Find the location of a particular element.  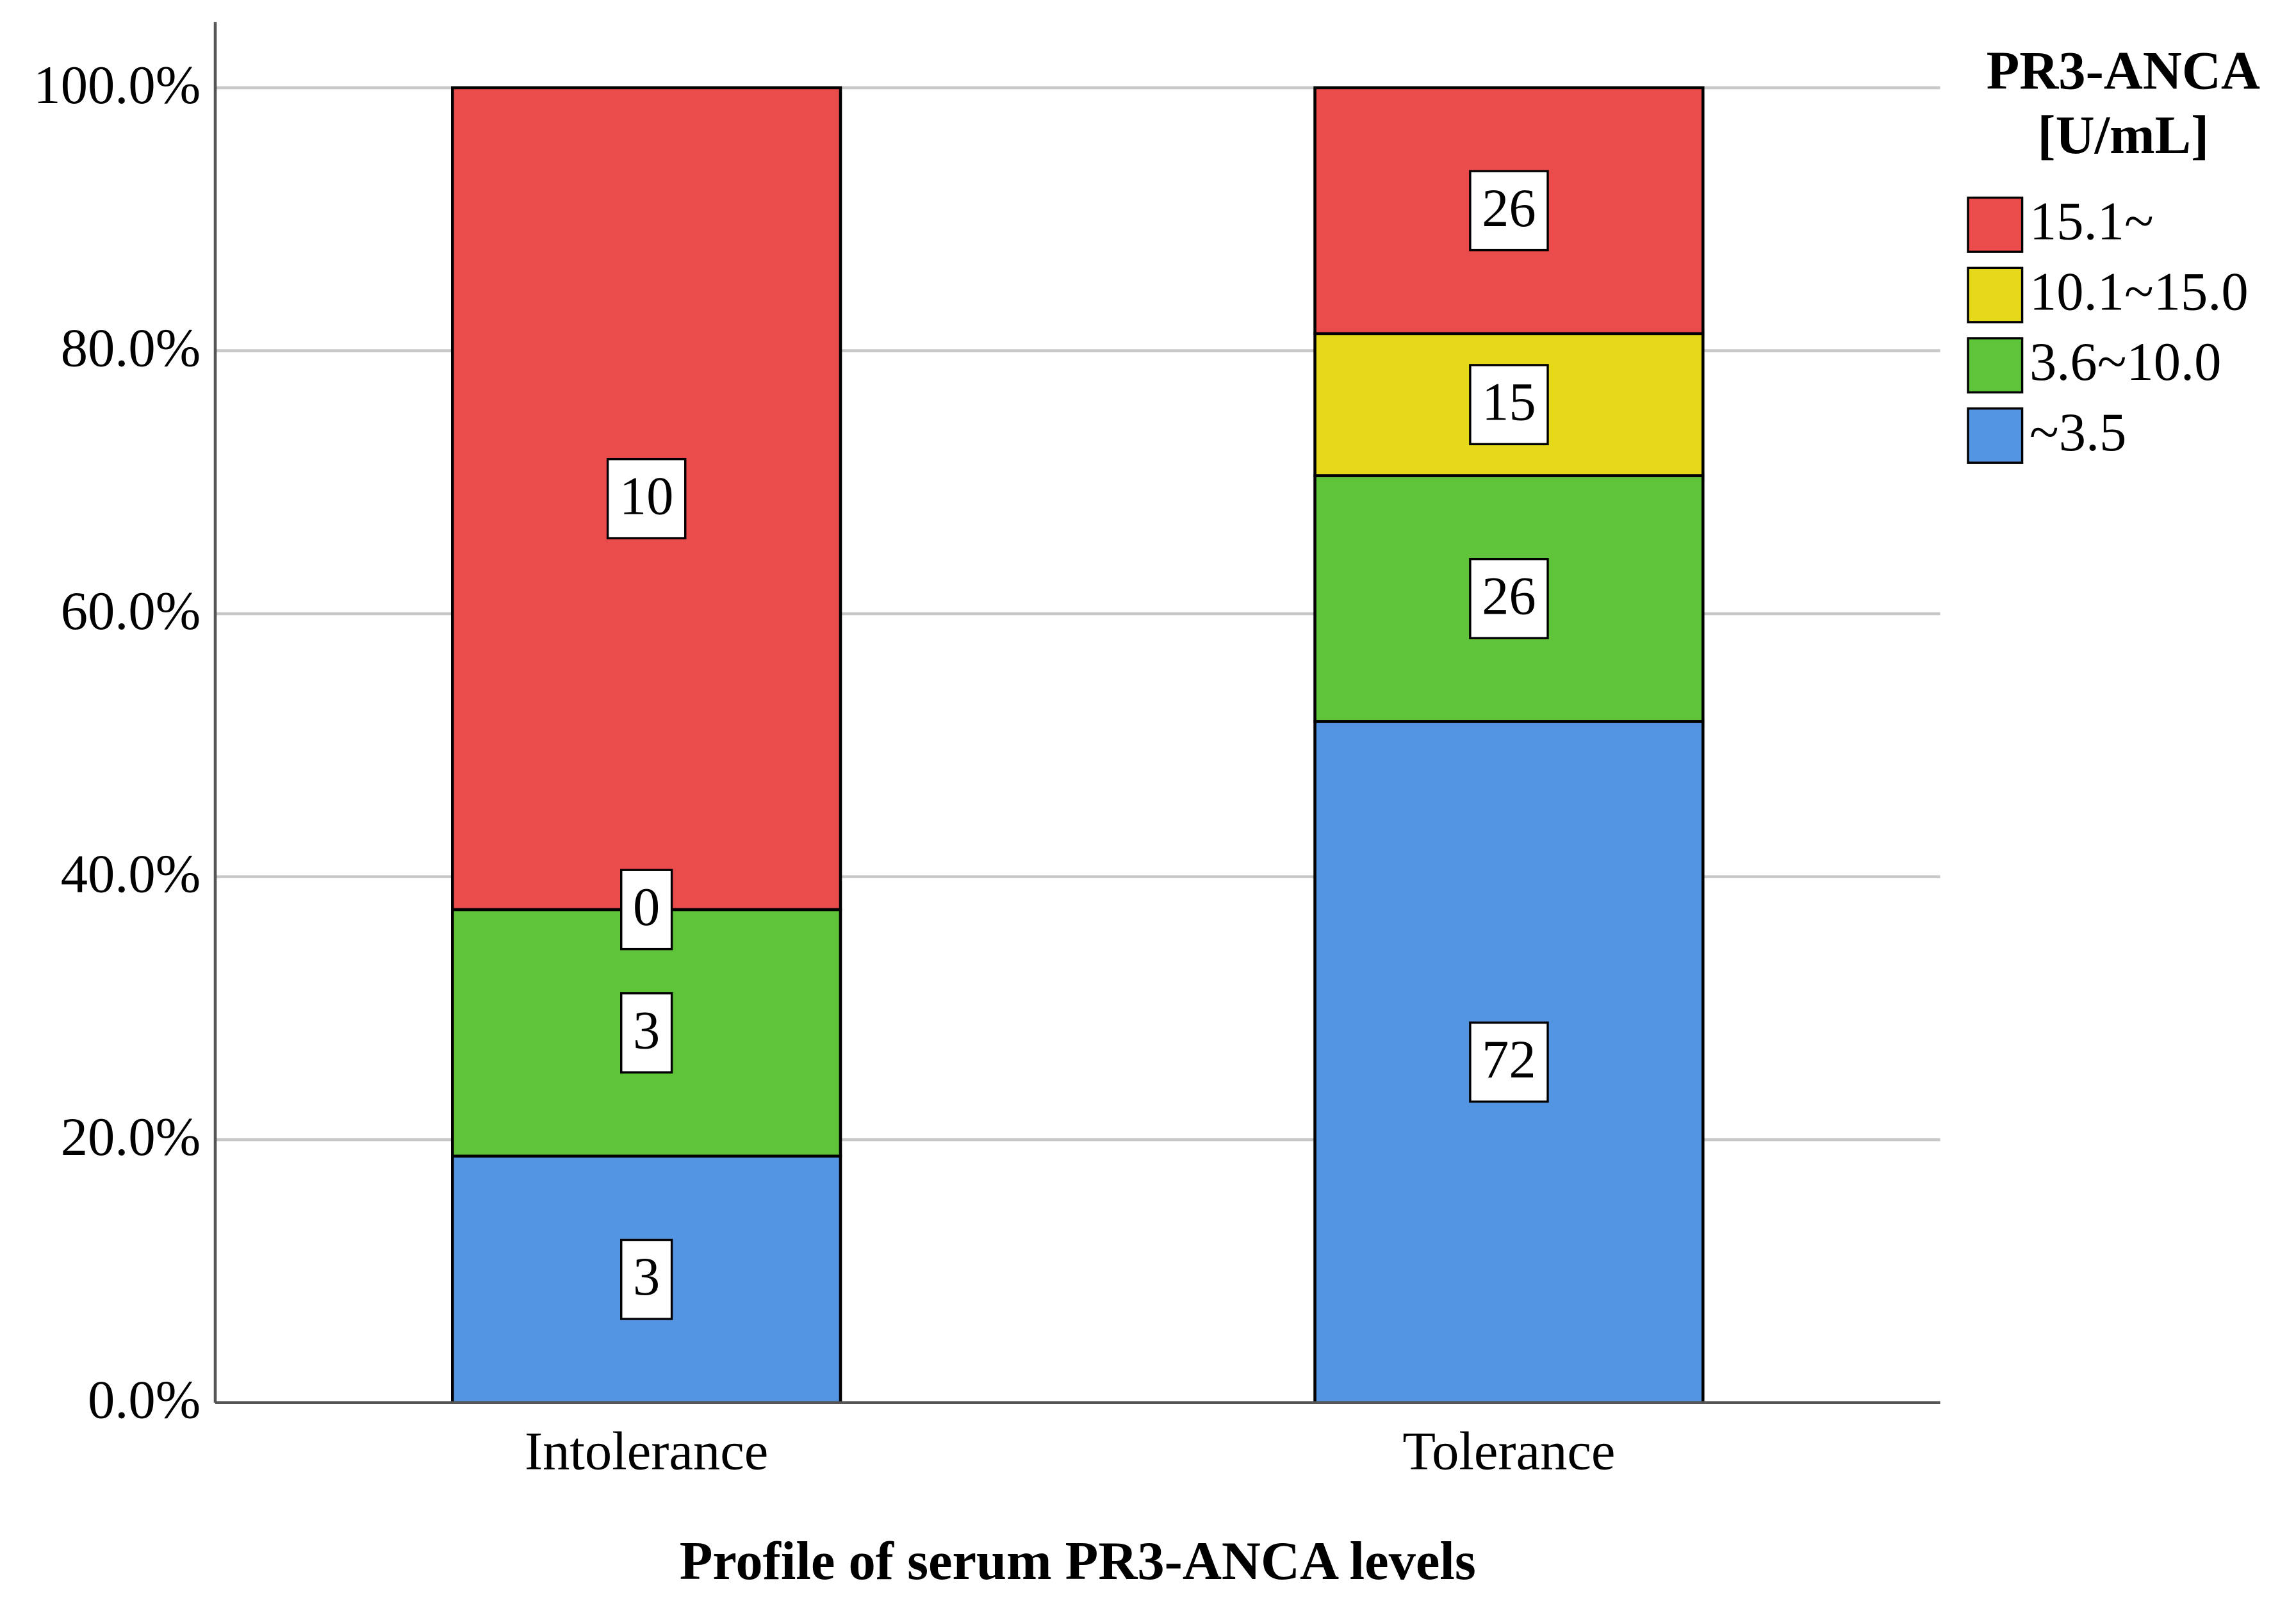

data-label: 10 is located at coordinates (646, 496).